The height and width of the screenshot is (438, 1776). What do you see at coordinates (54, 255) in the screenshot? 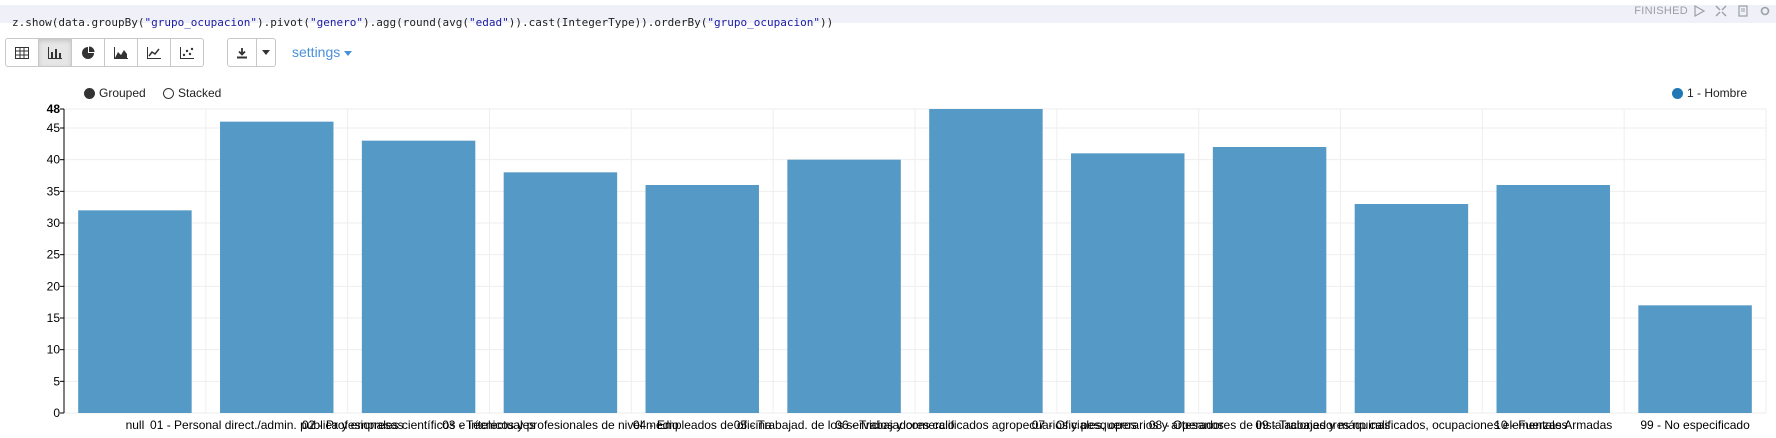
I see `y-tick-label: 25` at bounding box center [54, 255].